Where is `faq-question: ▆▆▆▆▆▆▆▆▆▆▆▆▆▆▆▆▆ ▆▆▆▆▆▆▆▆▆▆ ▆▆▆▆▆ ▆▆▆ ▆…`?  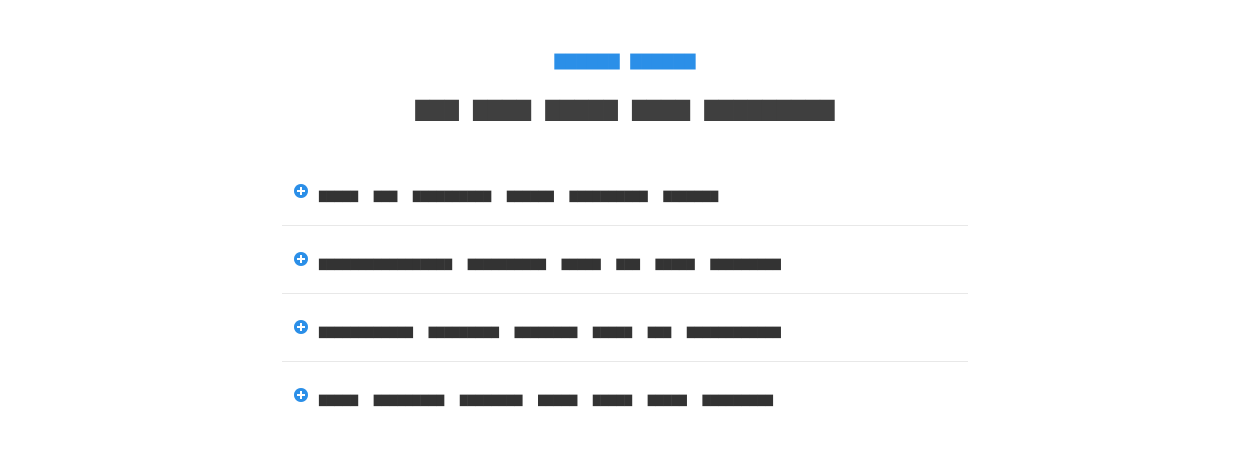 faq-question: ▆▆▆▆▆▆▆▆▆▆▆▆▆▆▆▆▆ ▆▆▆▆▆▆▆▆▆▆ ▆▆▆▆▆ ▆▆▆ ▆… is located at coordinates (550, 263).